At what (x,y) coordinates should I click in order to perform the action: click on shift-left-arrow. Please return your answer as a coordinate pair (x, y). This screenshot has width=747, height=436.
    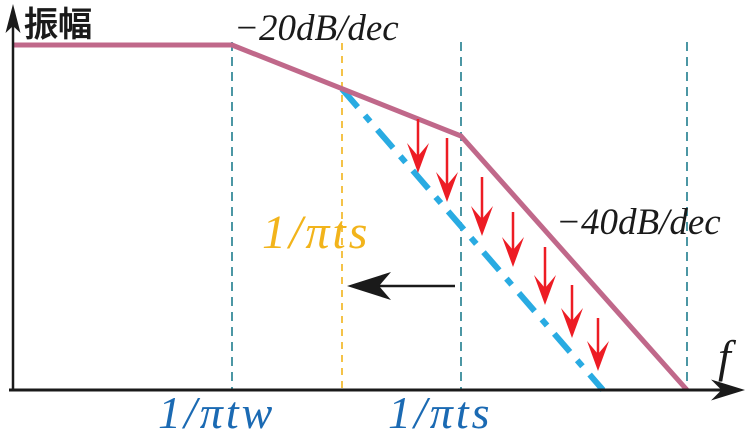
    Looking at the image, I should click on (401, 286).